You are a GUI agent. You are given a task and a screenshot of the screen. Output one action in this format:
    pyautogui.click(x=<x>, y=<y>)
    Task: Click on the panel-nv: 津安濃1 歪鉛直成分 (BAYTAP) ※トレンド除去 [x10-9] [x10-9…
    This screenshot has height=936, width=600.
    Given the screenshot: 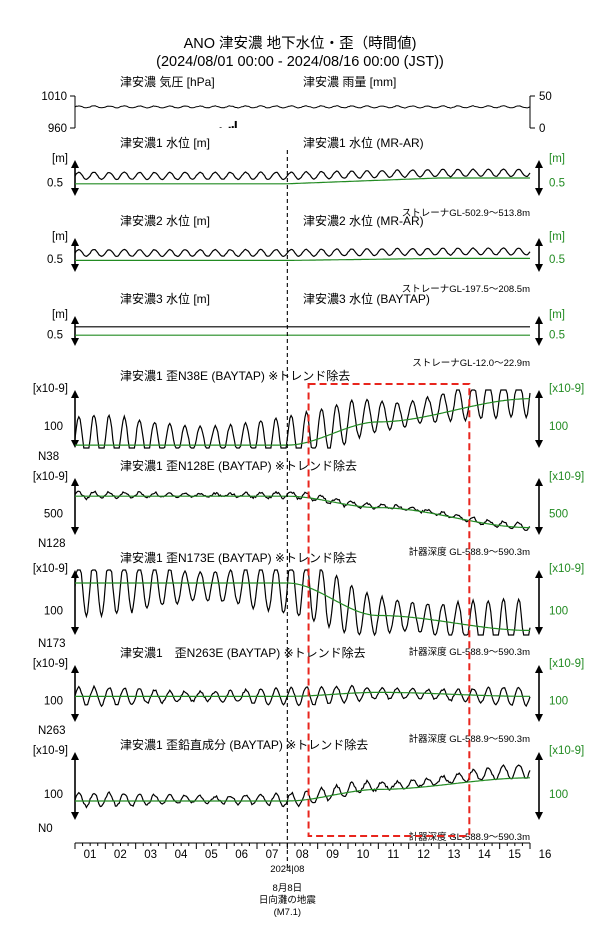 What is the action you would take?
    pyautogui.click(x=308, y=790)
    